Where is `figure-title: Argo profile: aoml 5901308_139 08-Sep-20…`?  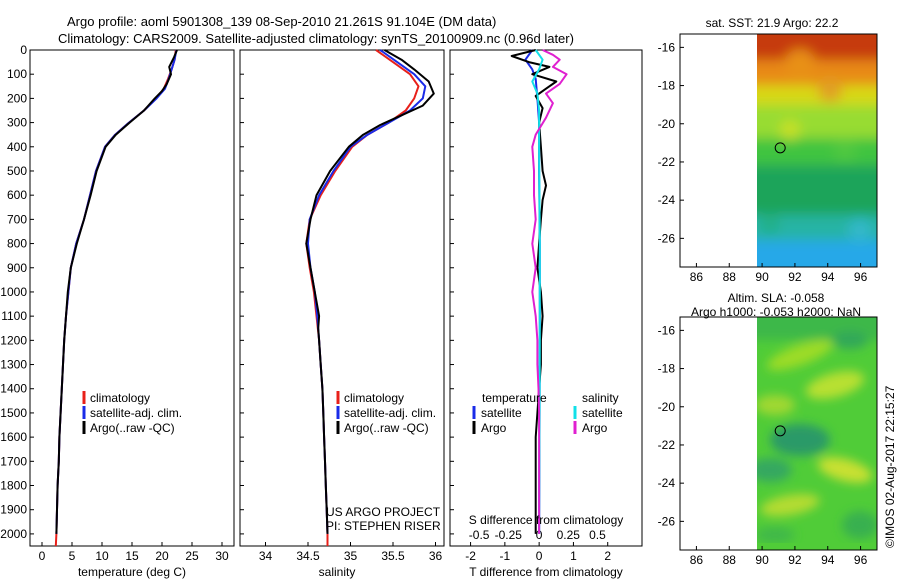
figure-title: Argo profile: aoml 5901308_139 08-Sep-20… is located at coordinates (281, 21).